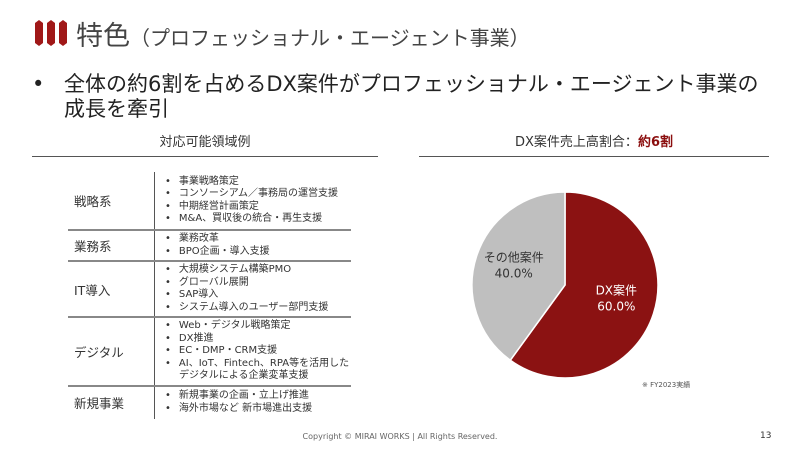 The height and width of the screenshot is (450, 800). Describe the element at coordinates (584, 285) in the screenshot. I see `pie-slice-dx` at that location.